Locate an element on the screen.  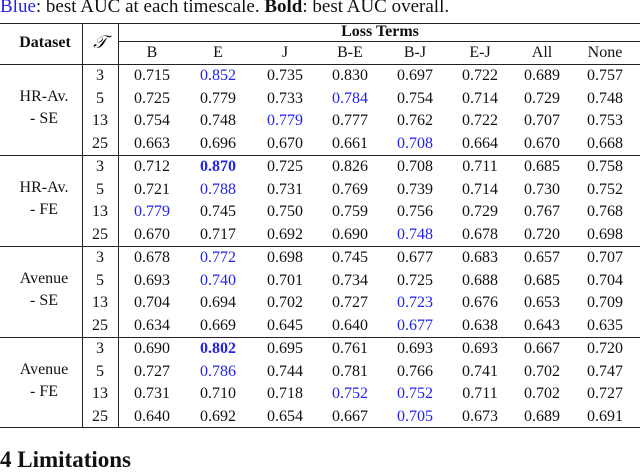
cell: 0.759 is located at coordinates (350, 211).